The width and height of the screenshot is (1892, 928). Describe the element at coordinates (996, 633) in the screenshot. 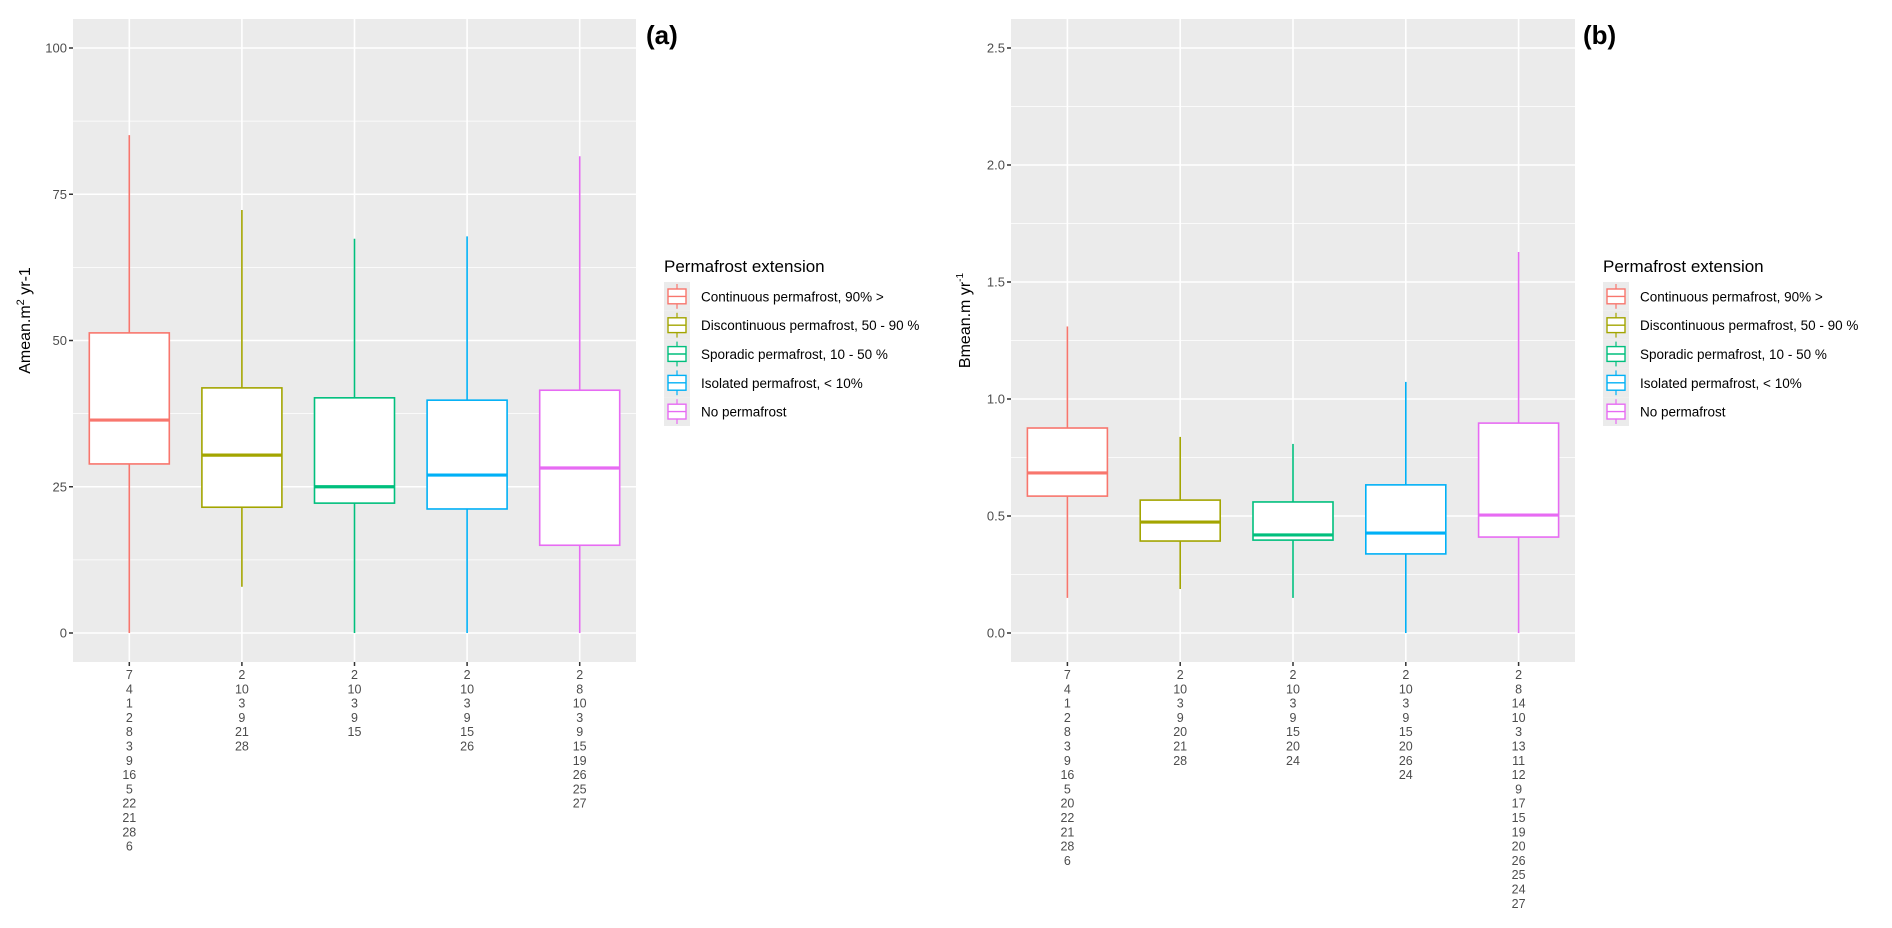

I see `y-tick-label: 0.0` at that location.